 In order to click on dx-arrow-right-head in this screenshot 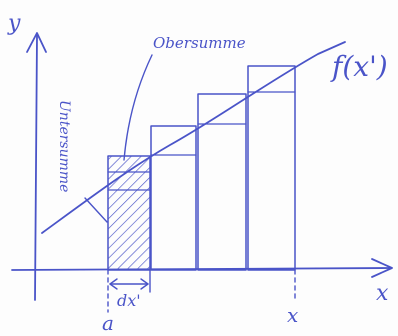, I will do `click(144, 284)`.